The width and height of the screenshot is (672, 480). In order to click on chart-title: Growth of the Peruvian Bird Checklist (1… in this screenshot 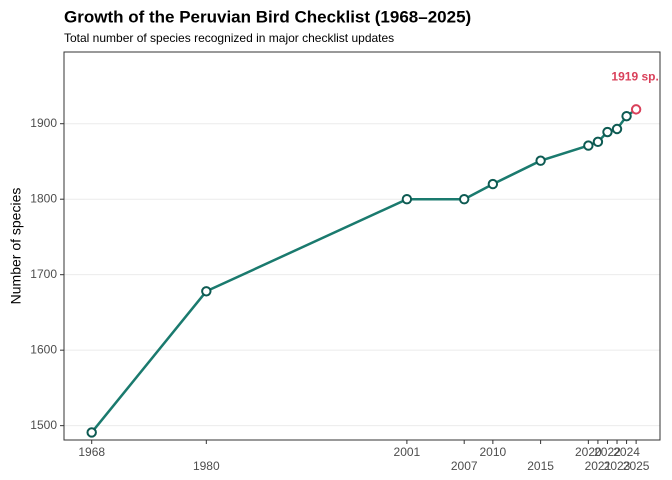, I will do `click(267, 16)`.